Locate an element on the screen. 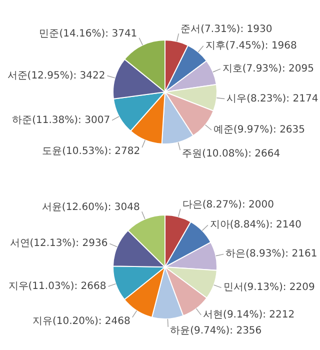 Image resolution: width=320 pixels, height=350 pixels. slice-label: 주원(10.08%): 2664 is located at coordinates (231, 154).